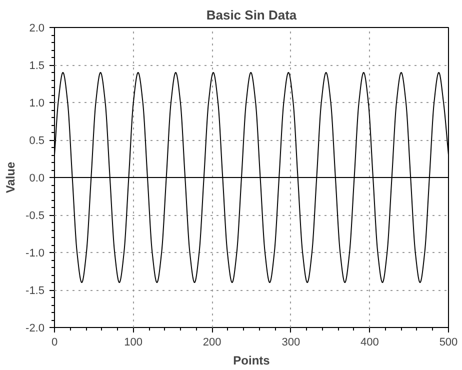 The height and width of the screenshot is (370, 462). What do you see at coordinates (37, 178) in the screenshot?
I see `y-tick-label: 0.0` at bounding box center [37, 178].